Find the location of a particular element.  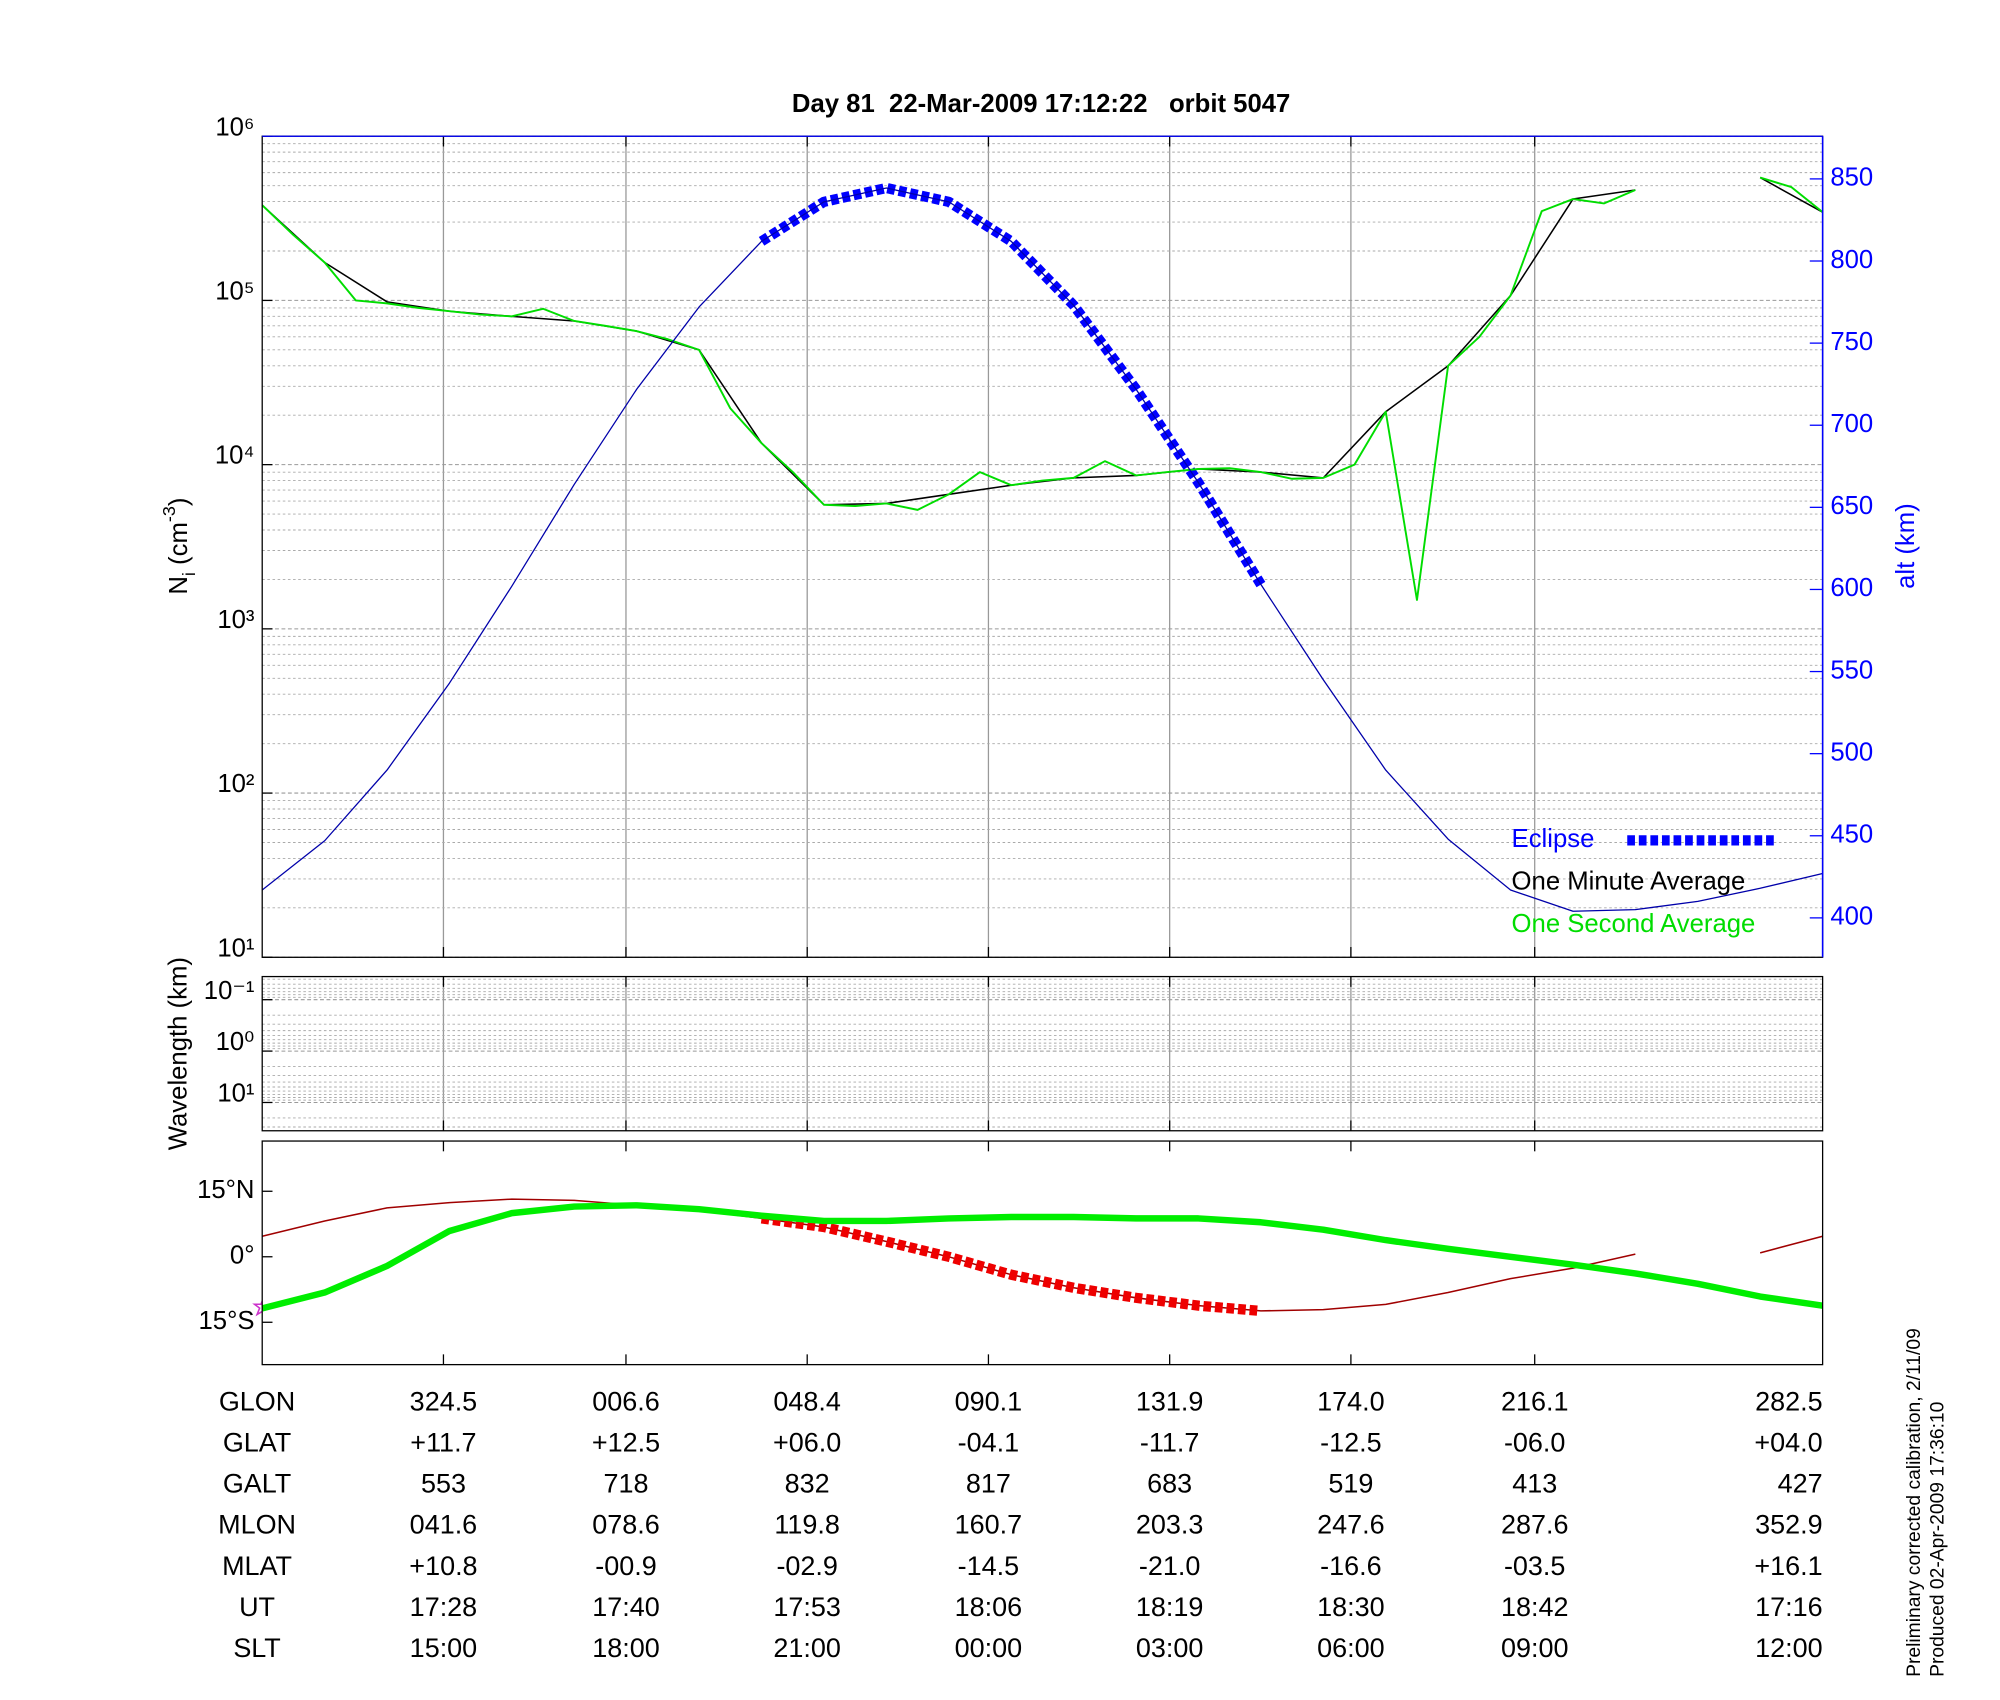

table-cell: -21.0 is located at coordinates (1169, 1566).